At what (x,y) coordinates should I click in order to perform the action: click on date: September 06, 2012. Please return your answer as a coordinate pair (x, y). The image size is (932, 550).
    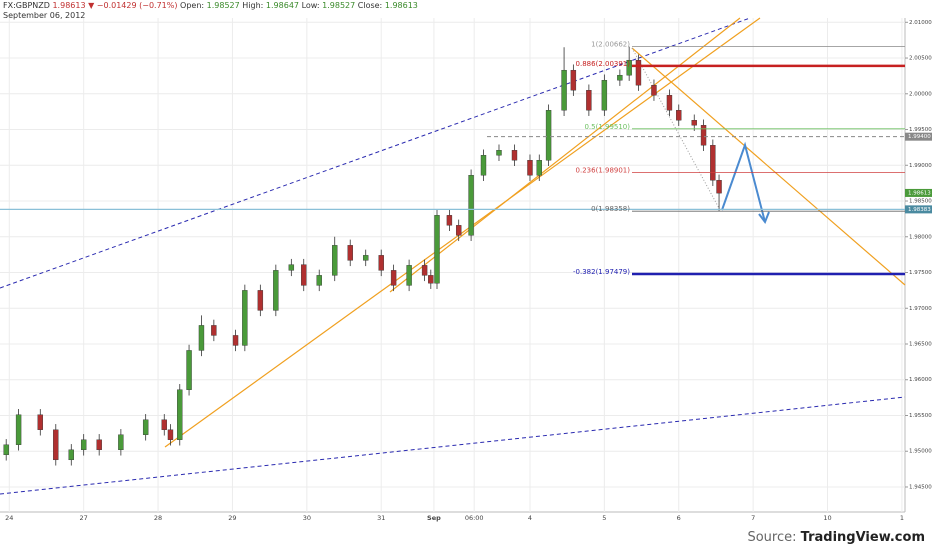
    Looking at the image, I should click on (44, 15).